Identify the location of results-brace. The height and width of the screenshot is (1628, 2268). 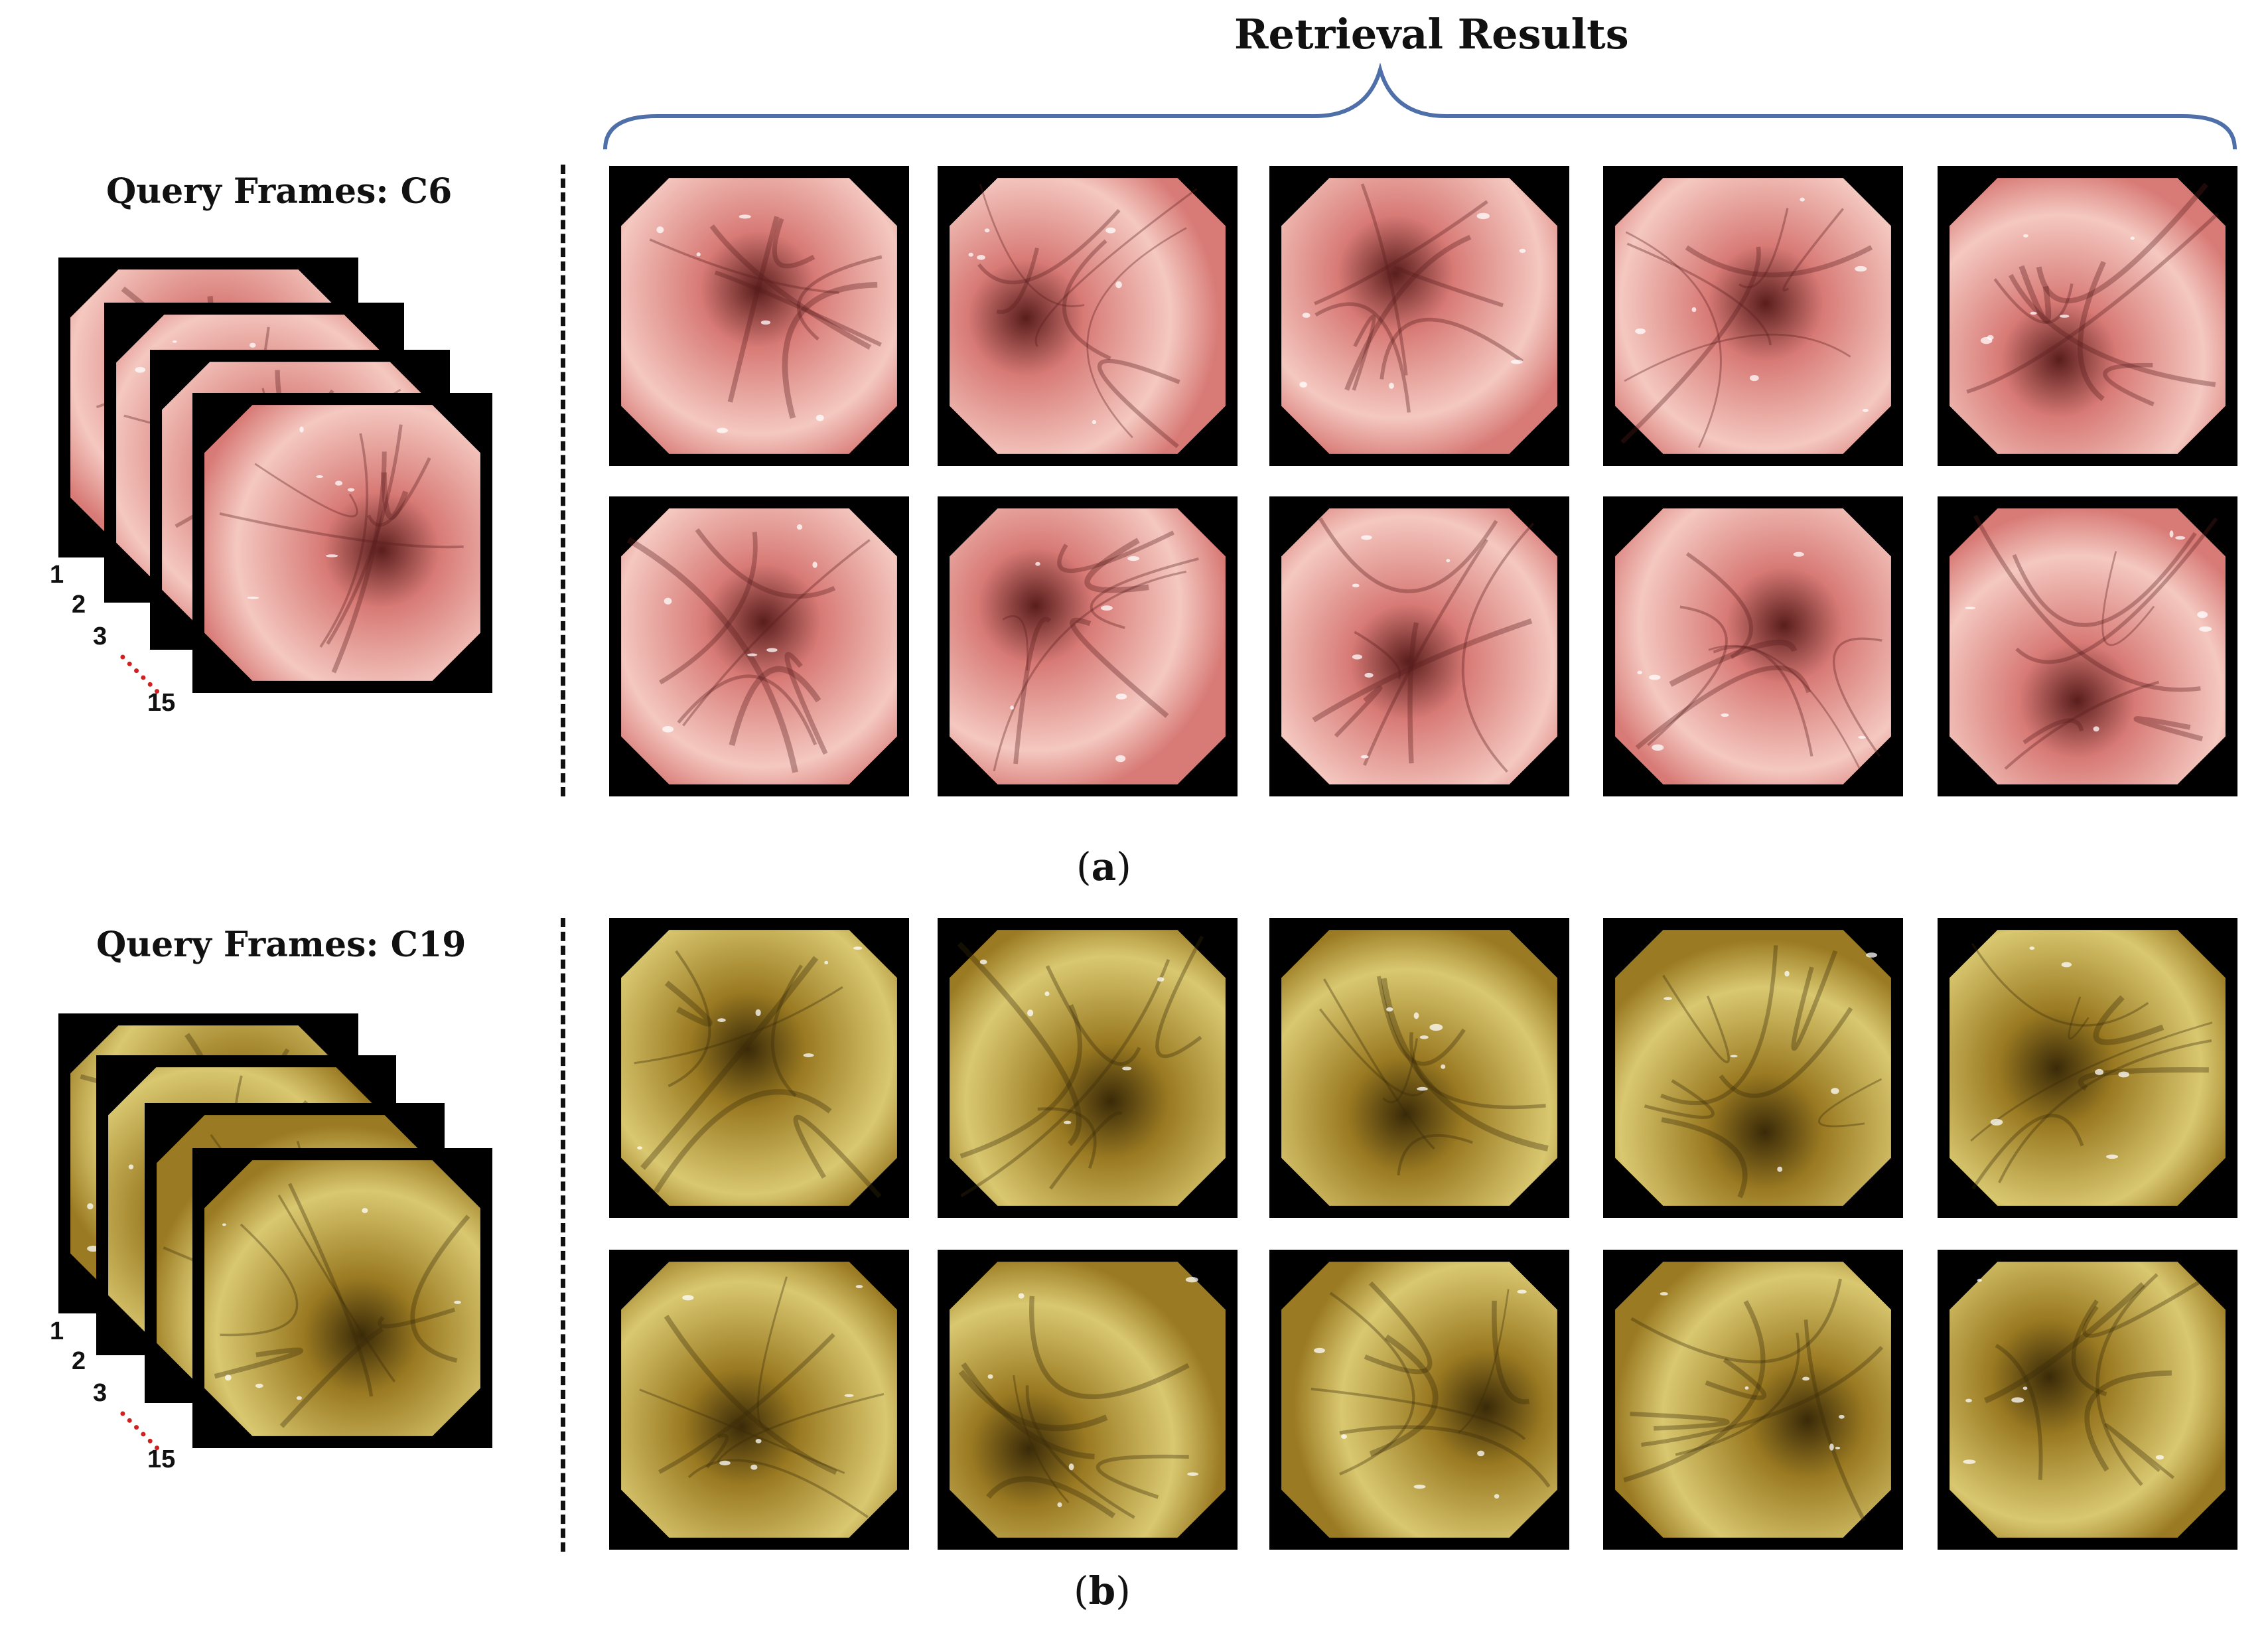
(1420, 107).